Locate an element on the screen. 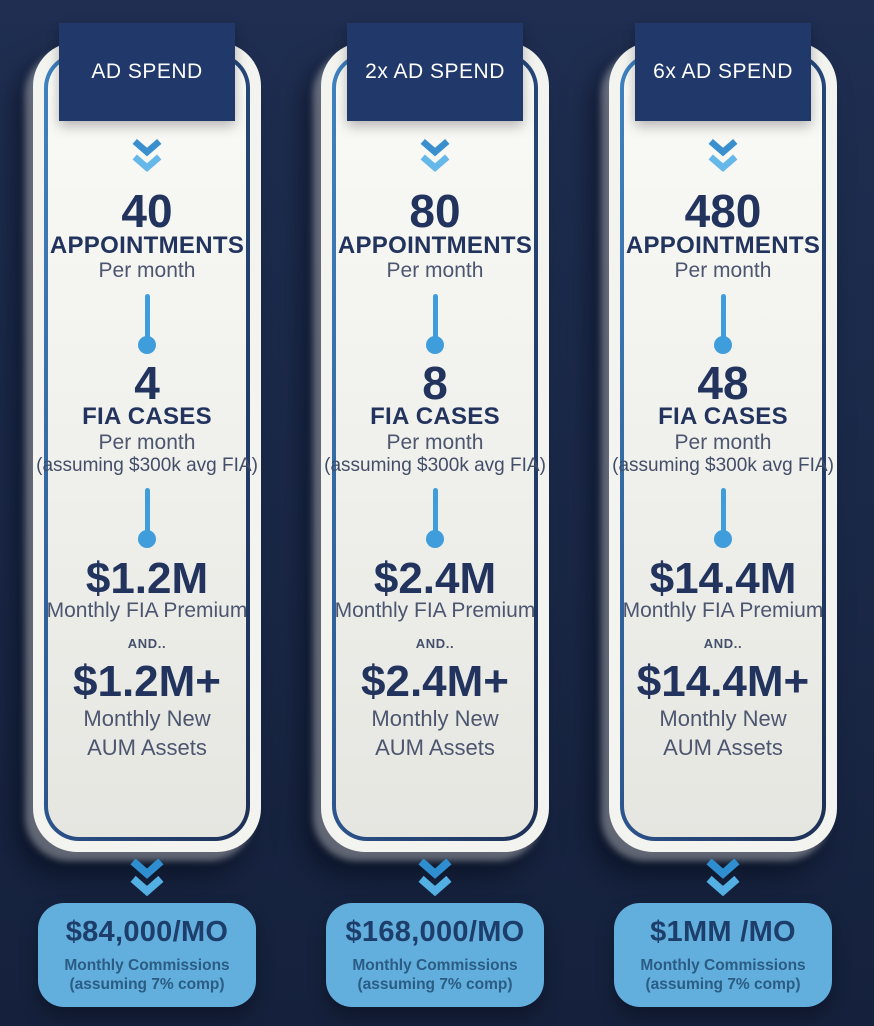  monthly-premium-value: $1.2M is located at coordinates (147, 578).